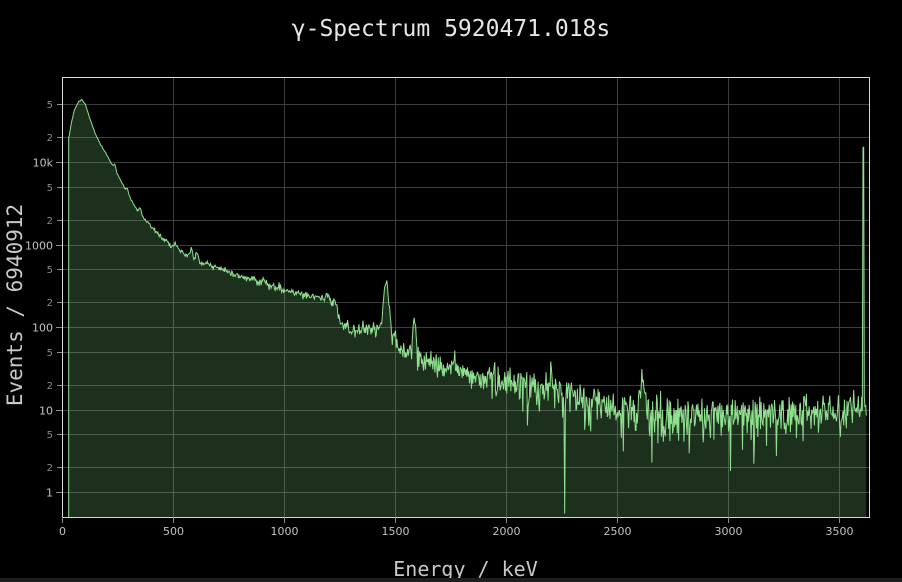 The height and width of the screenshot is (582, 902). I want to click on x-tick-label: 3000, so click(729, 531).